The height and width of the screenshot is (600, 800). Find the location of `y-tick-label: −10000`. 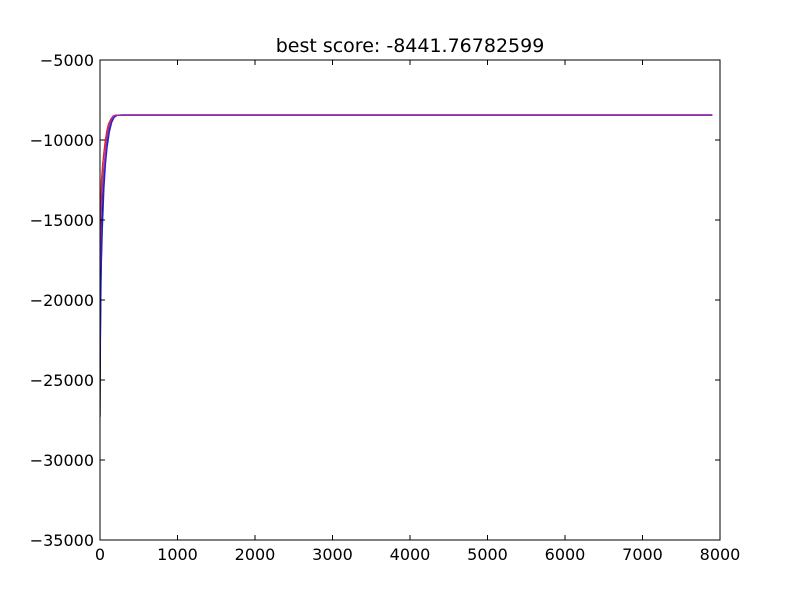

y-tick-label: −10000 is located at coordinates (62, 140).